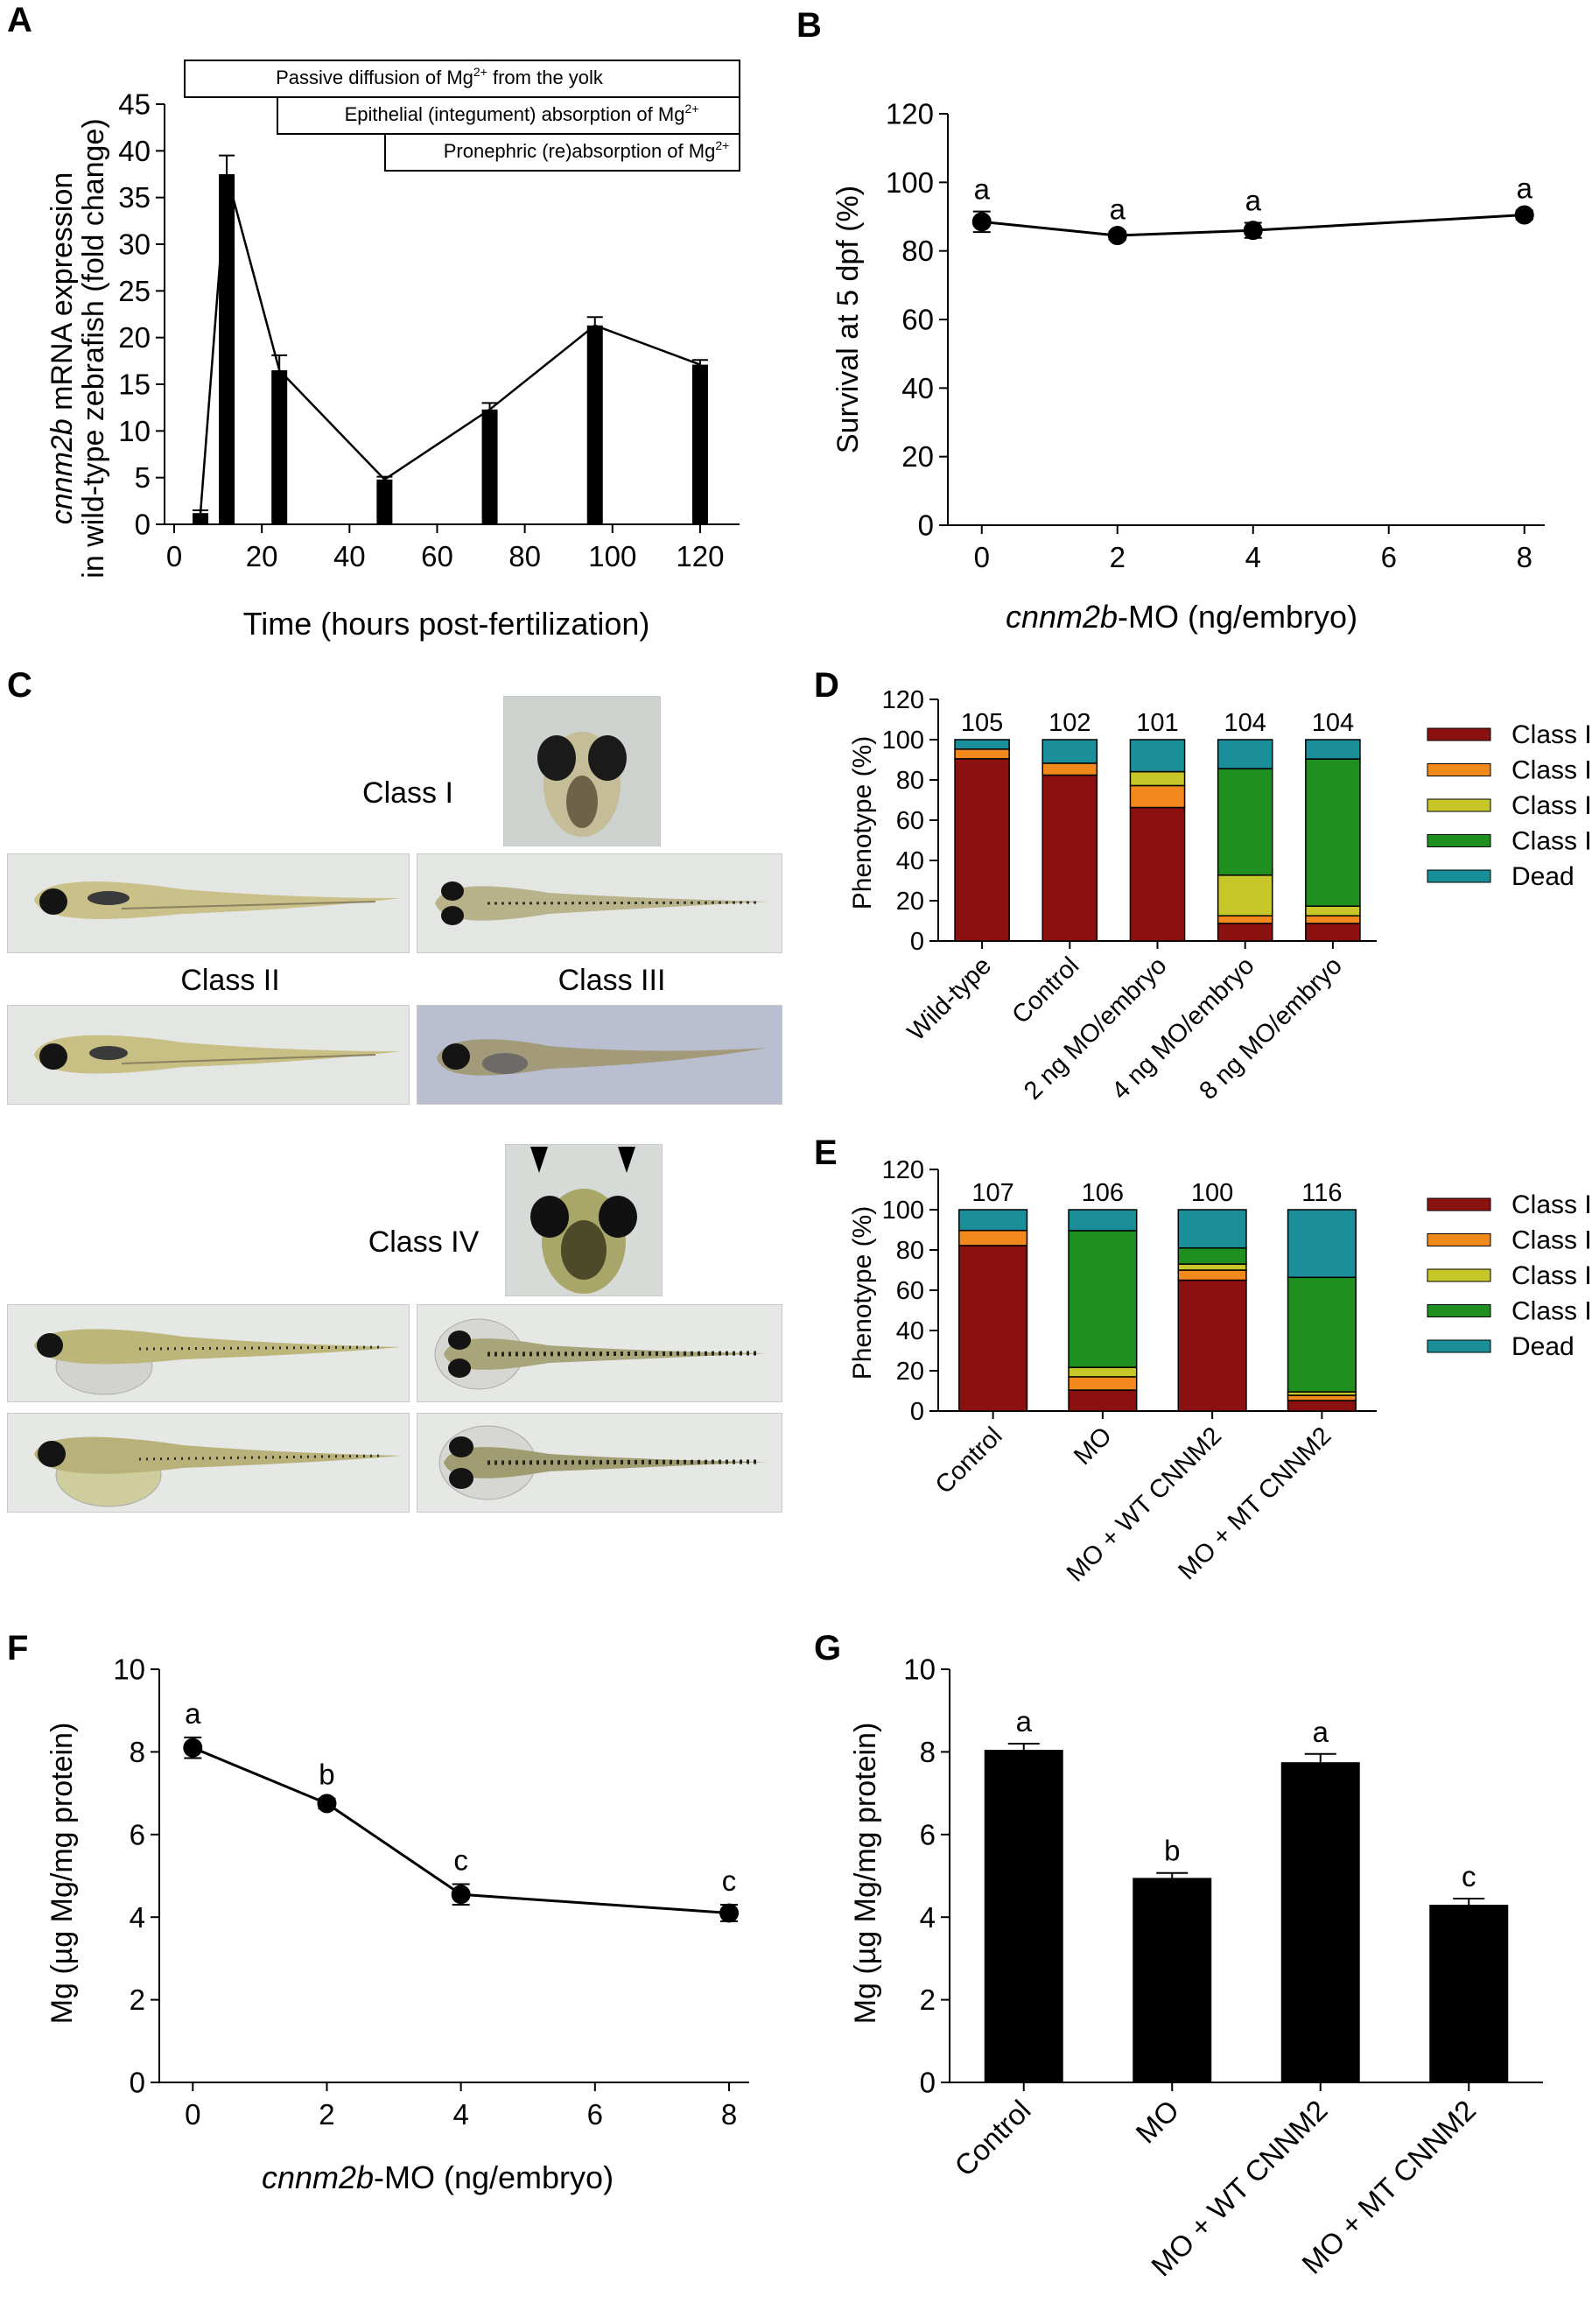 The image size is (1592, 2324). I want to click on y-tick-label: 120, so click(903, 700).